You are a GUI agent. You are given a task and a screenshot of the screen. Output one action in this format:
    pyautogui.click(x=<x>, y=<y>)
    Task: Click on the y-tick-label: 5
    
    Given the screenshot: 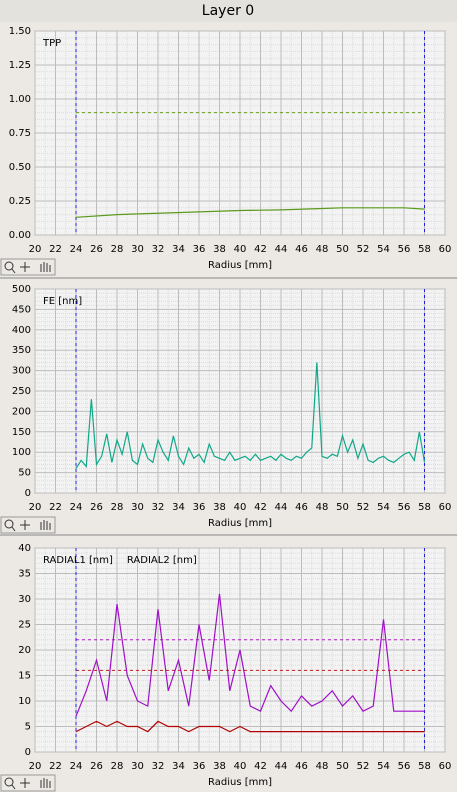 What is the action you would take?
    pyautogui.click(x=28, y=727)
    